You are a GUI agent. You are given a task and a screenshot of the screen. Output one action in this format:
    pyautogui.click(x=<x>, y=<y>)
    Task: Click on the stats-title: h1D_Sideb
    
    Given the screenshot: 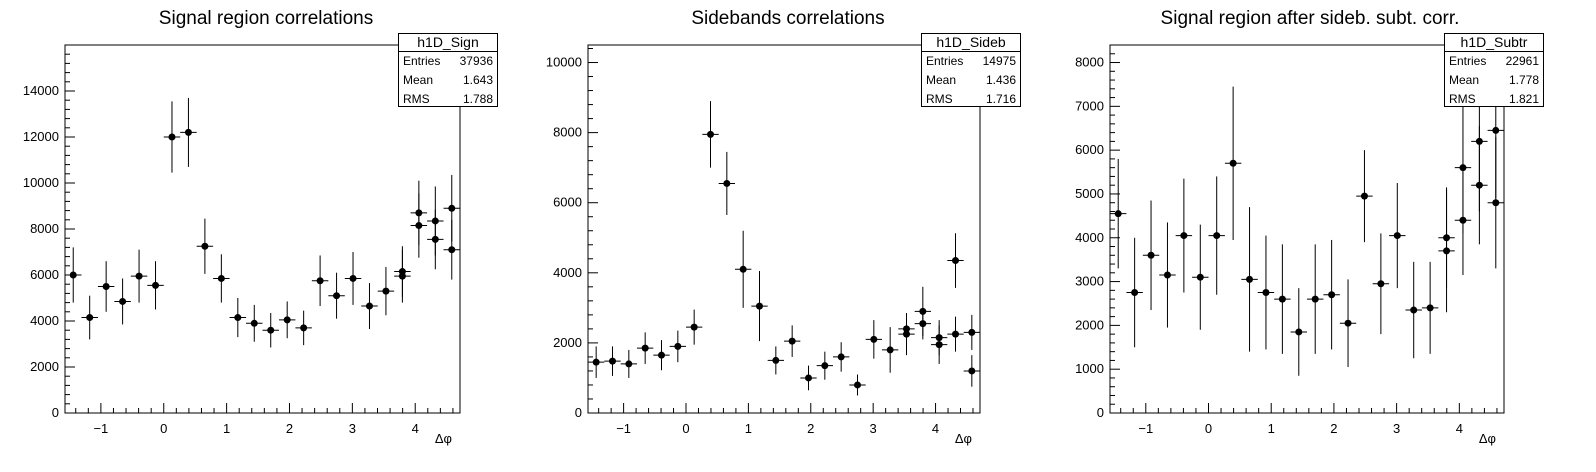 What is the action you would take?
    pyautogui.click(x=971, y=43)
    